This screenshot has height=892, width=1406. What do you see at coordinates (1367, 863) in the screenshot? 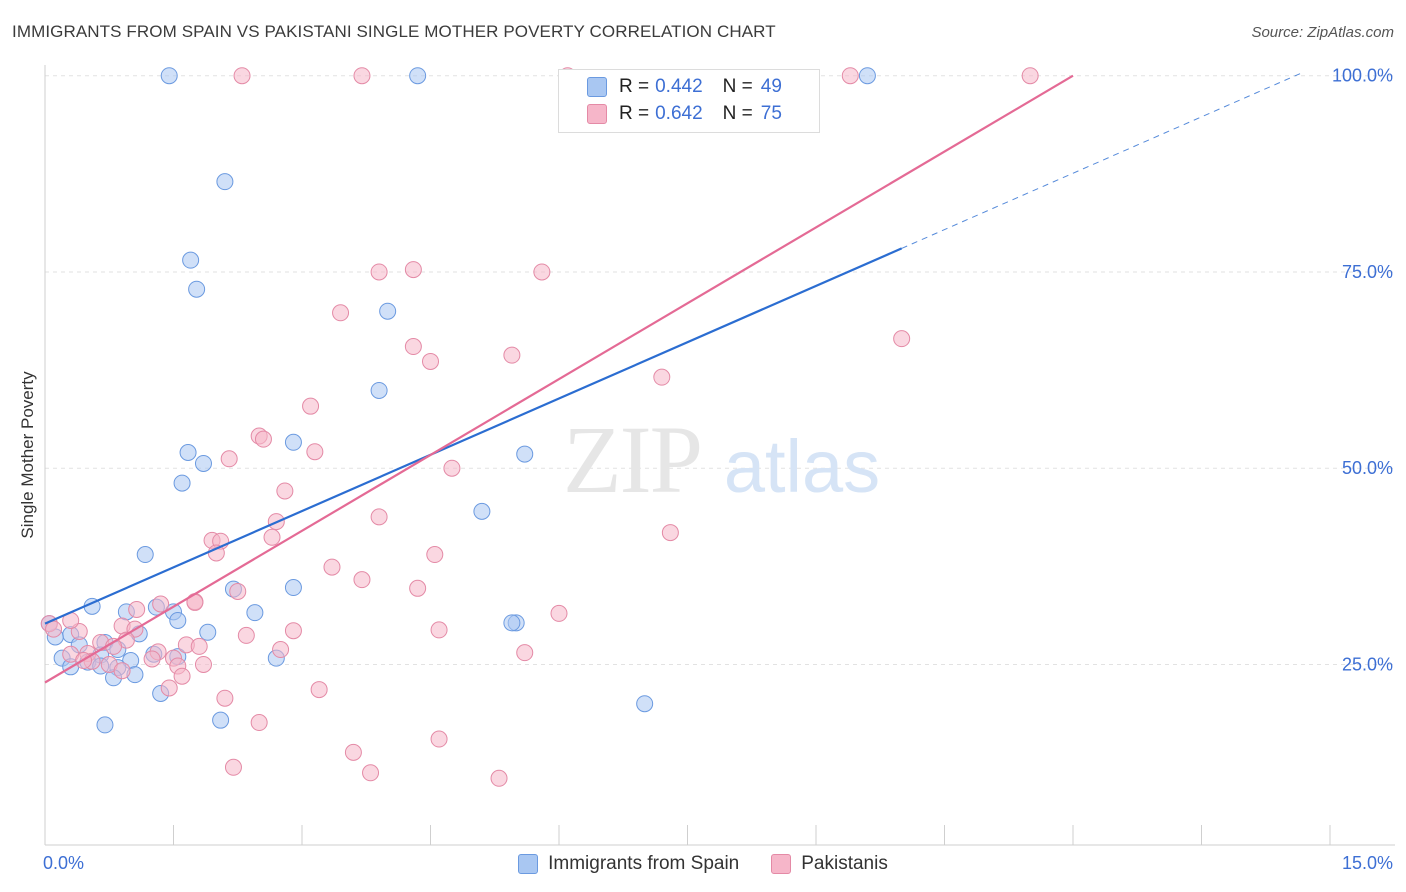
I see `x-tick-label: 15.0%` at bounding box center [1367, 863].